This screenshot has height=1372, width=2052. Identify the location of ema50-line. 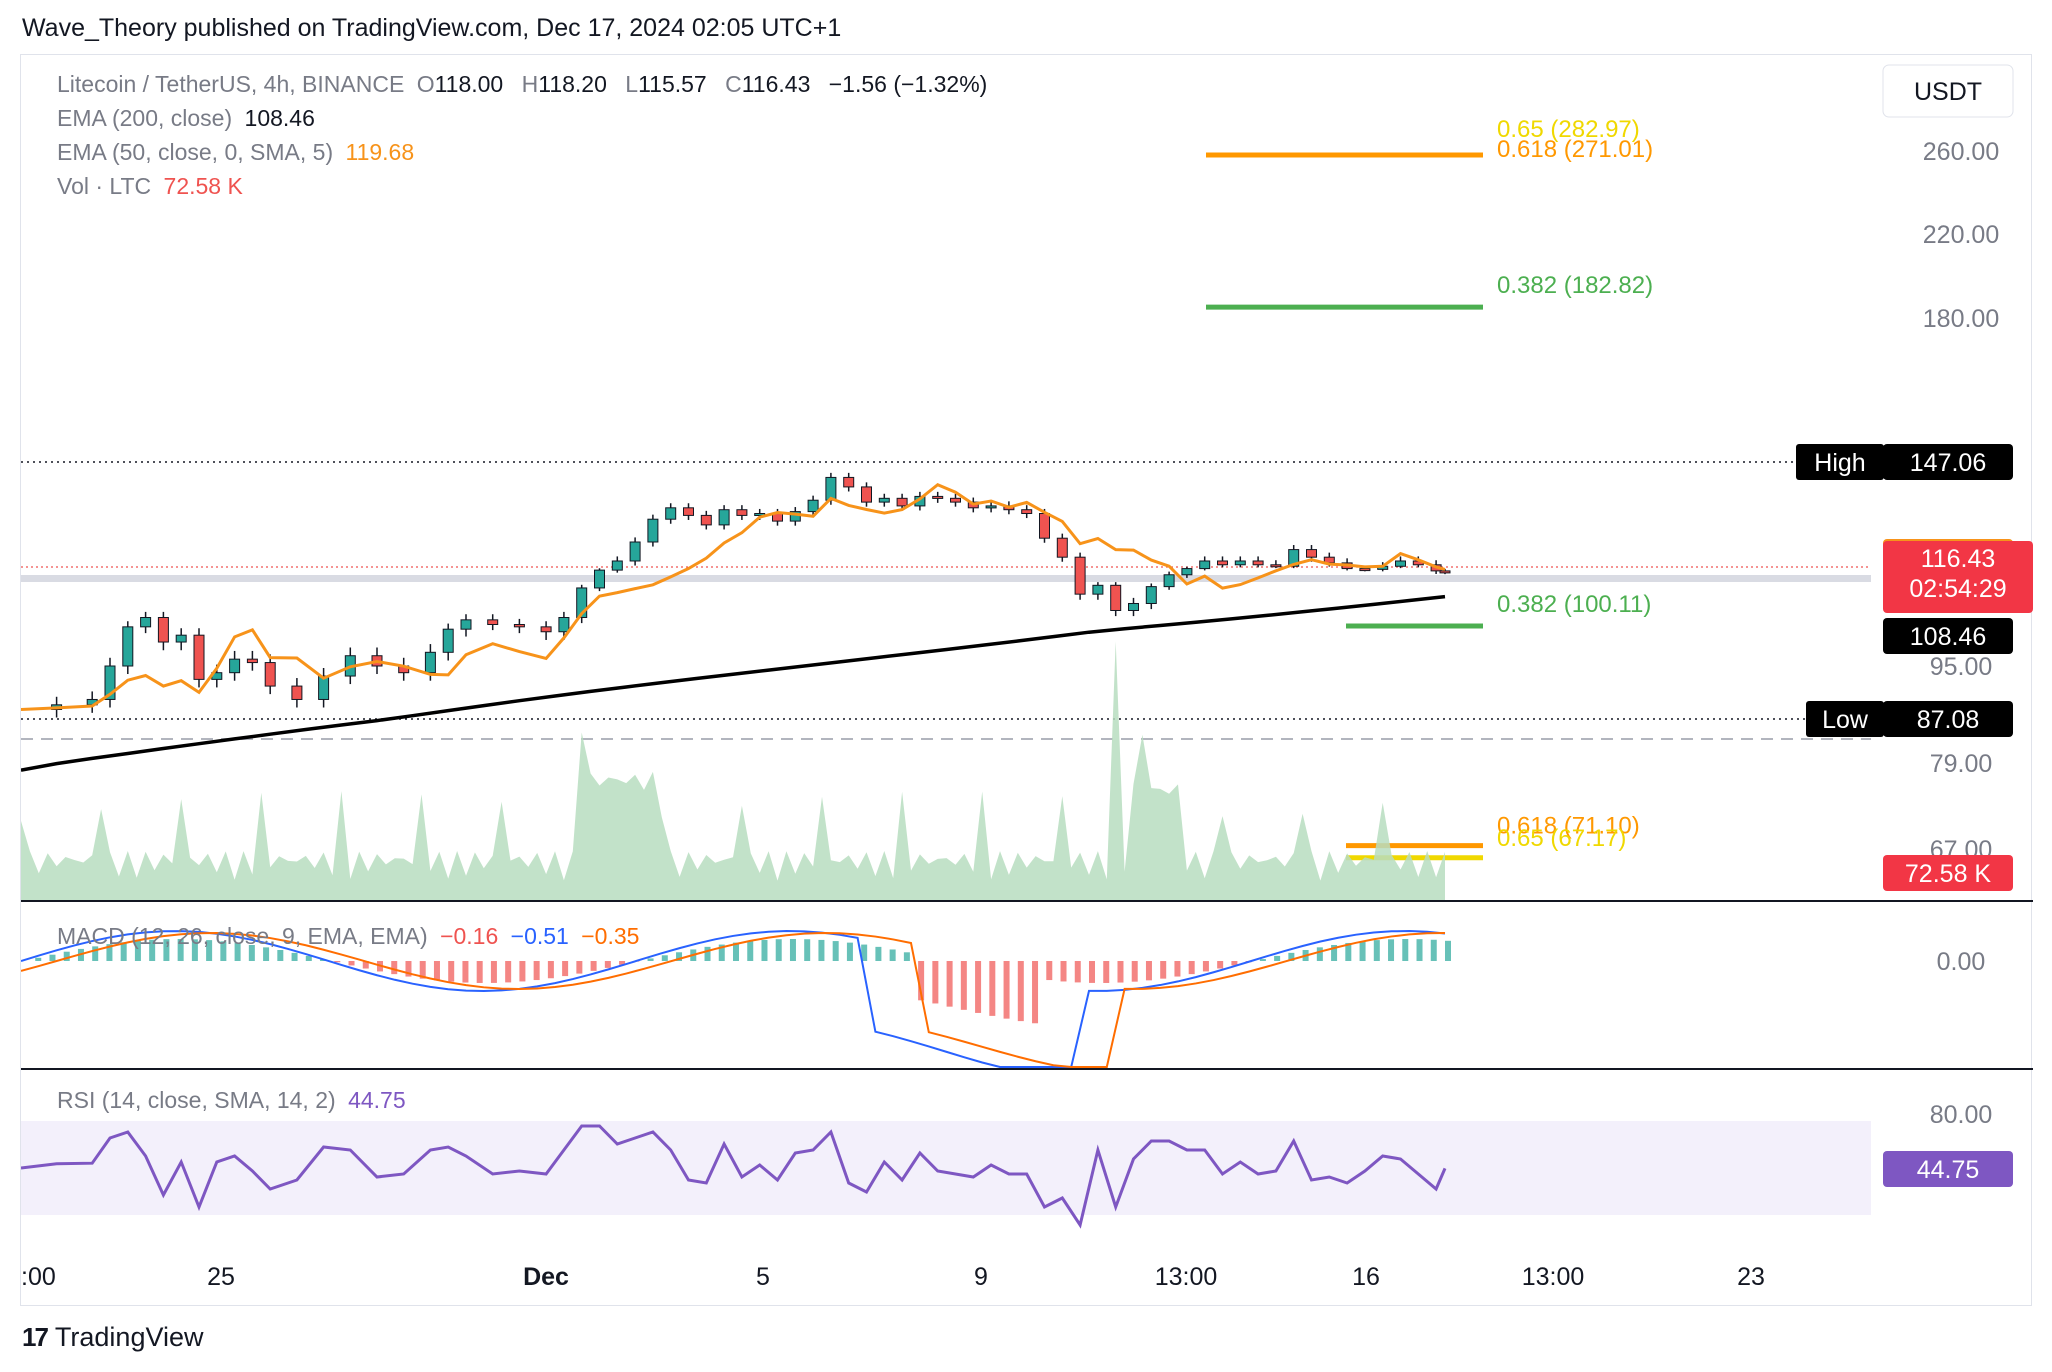
(733, 596).